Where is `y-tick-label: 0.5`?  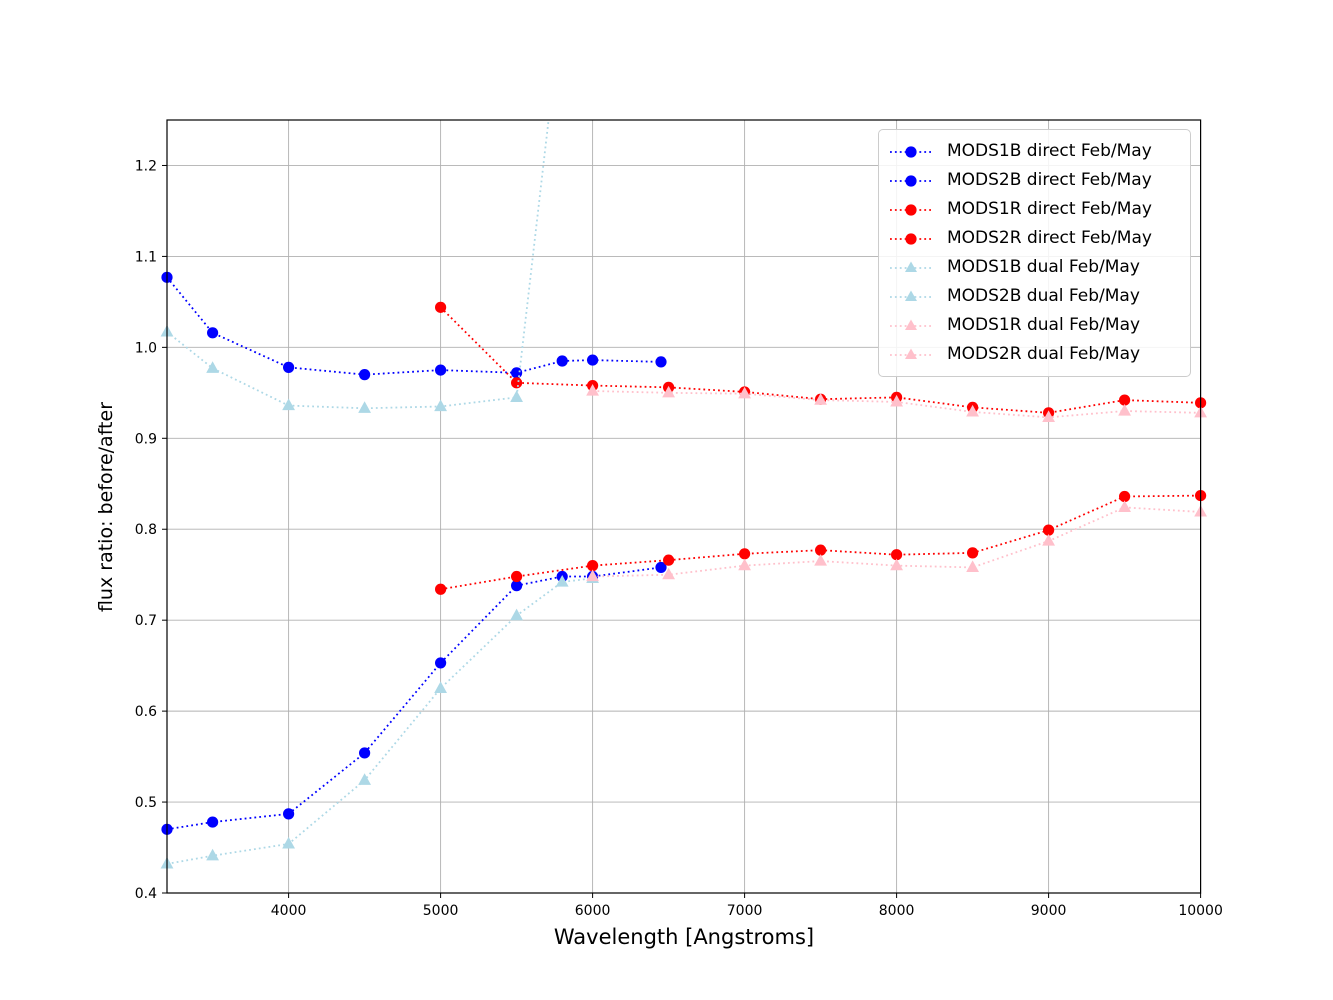 y-tick-label: 0.5 is located at coordinates (146, 803).